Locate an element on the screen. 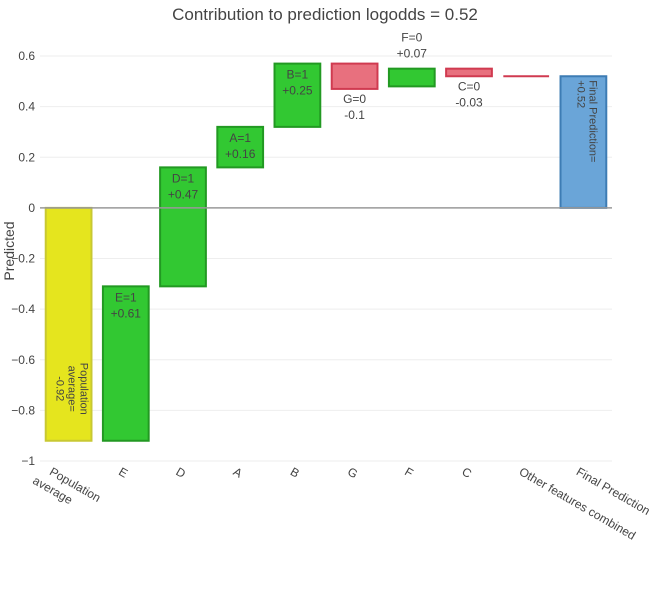 The height and width of the screenshot is (605, 650). y-tick-label: −0.2 is located at coordinates (23, 259).